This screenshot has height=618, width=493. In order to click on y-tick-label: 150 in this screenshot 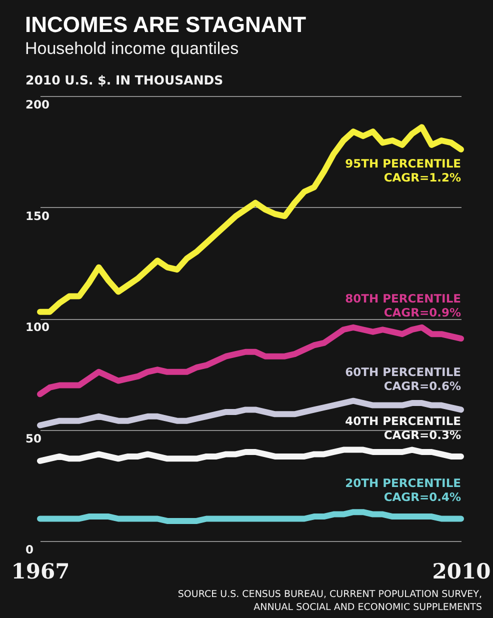, I will do `click(38, 215)`.